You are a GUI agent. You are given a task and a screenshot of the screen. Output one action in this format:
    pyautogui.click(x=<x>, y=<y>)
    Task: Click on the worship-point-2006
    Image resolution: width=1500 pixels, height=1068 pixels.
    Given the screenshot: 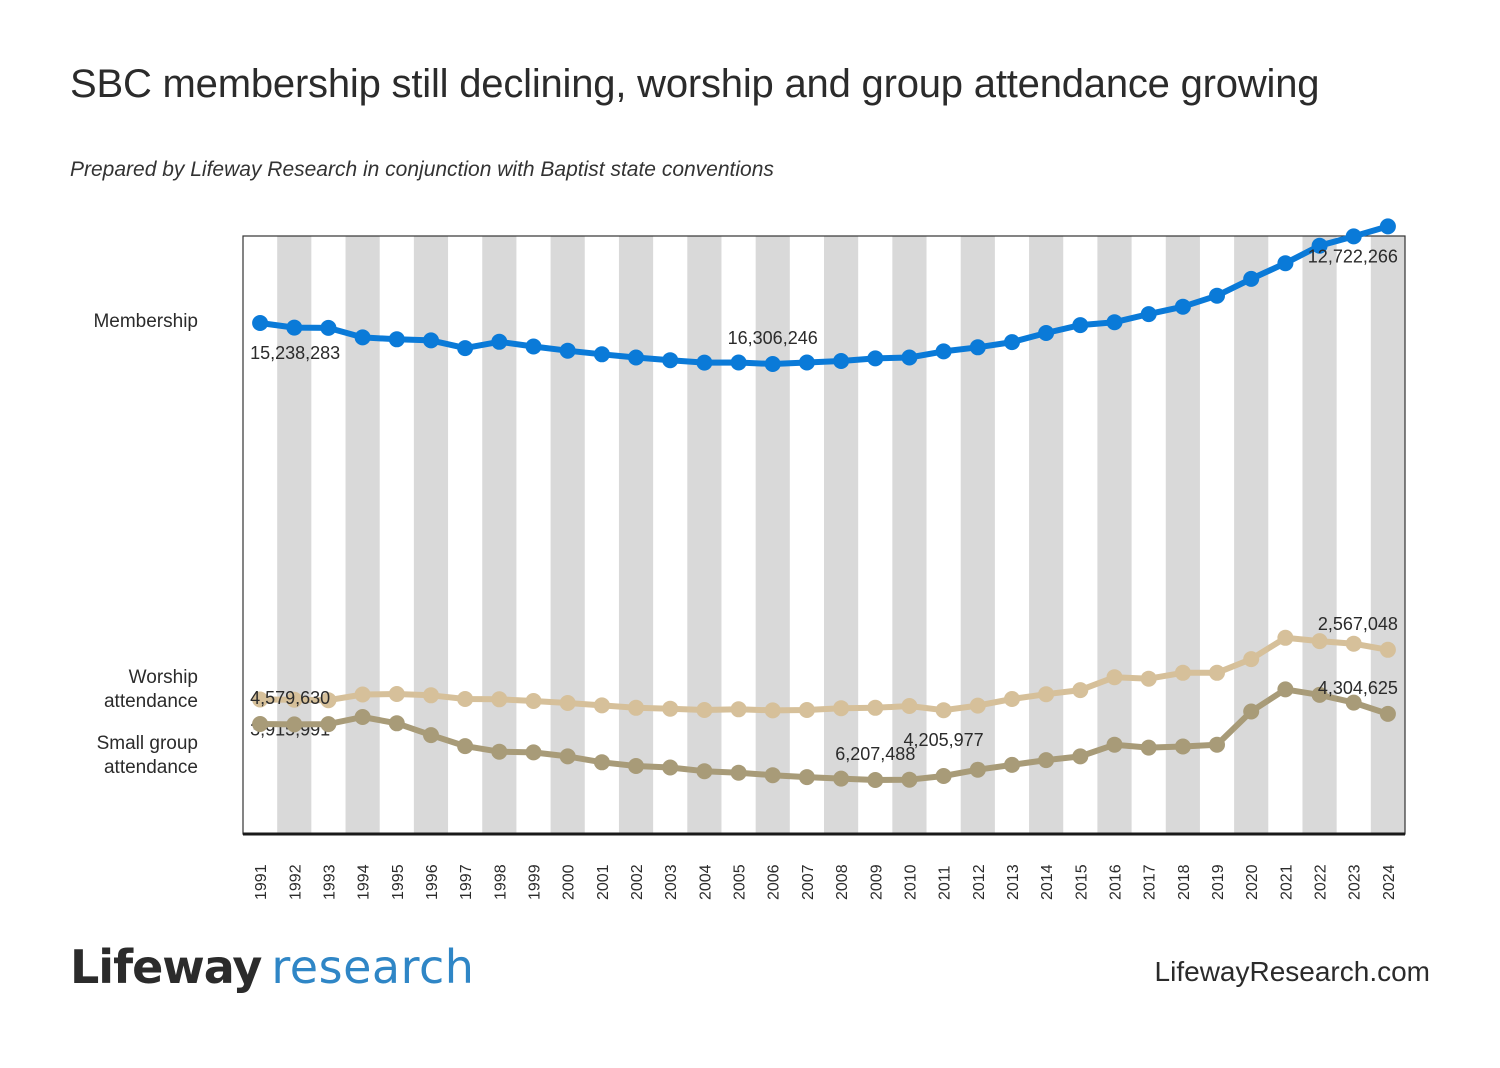 What is the action you would take?
    pyautogui.click(x=772, y=775)
    